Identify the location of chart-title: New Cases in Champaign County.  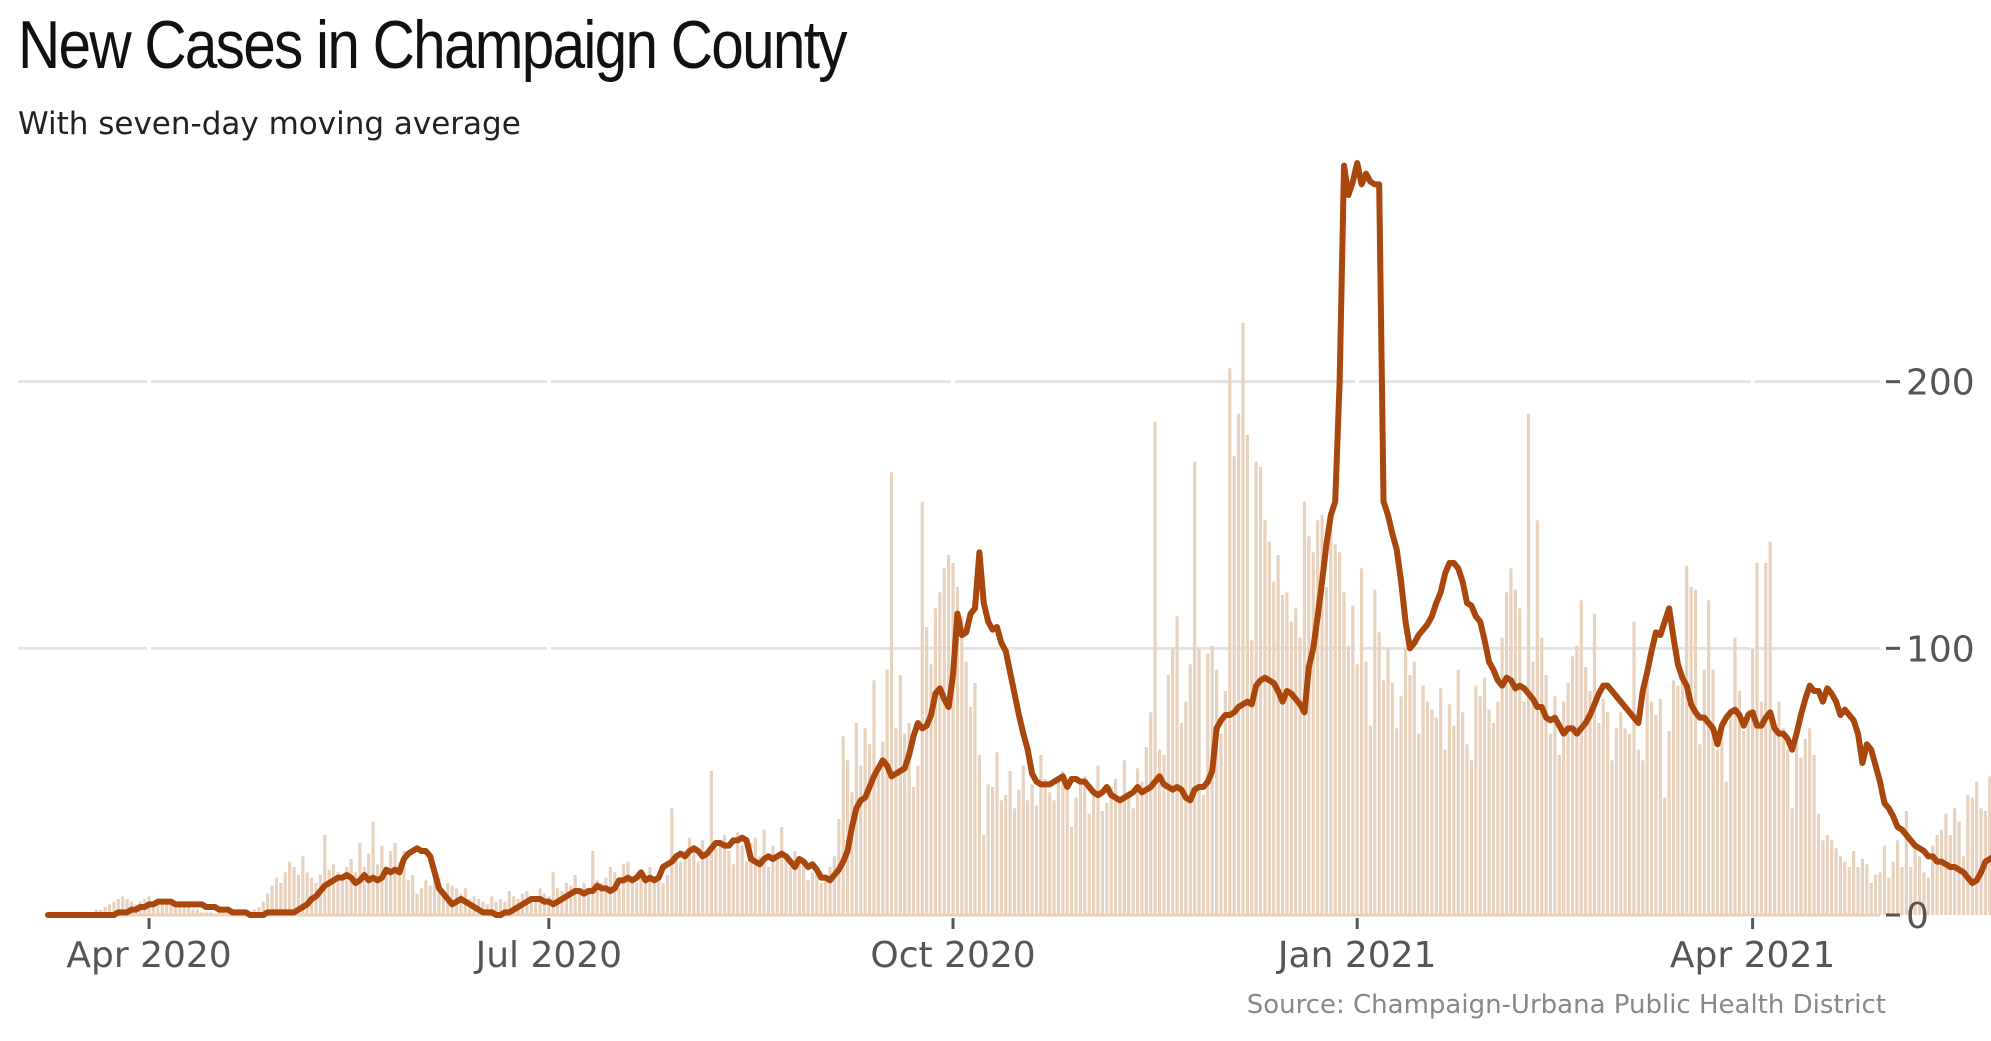
(432, 45).